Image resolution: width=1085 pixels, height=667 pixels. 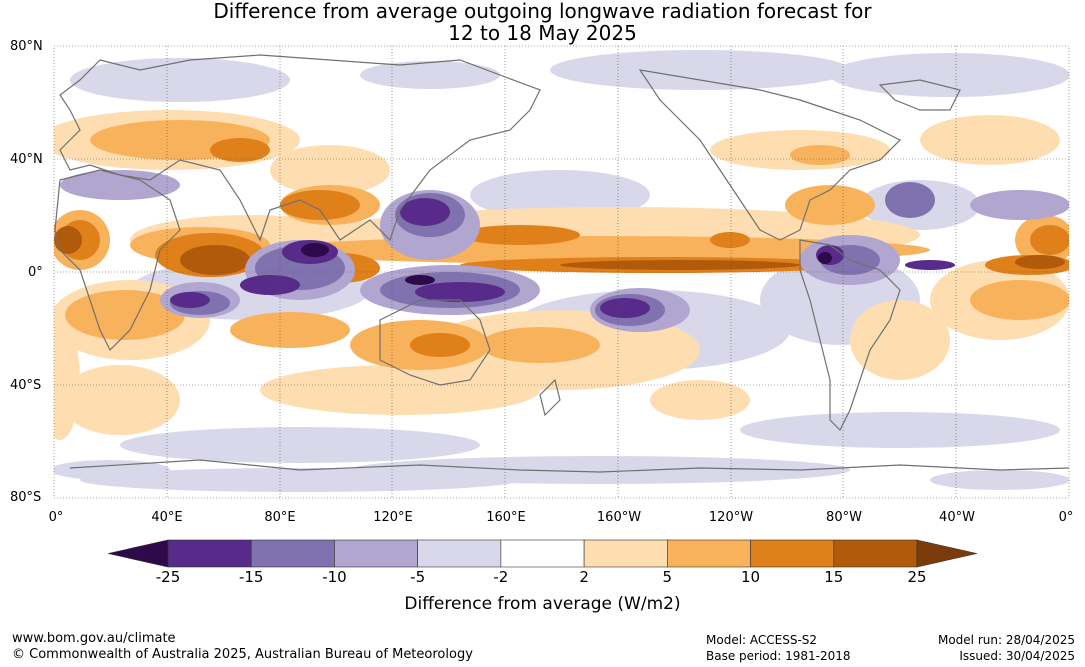 What do you see at coordinates (844, 517) in the screenshot?
I see `lon-label-80w: 80°W` at bounding box center [844, 517].